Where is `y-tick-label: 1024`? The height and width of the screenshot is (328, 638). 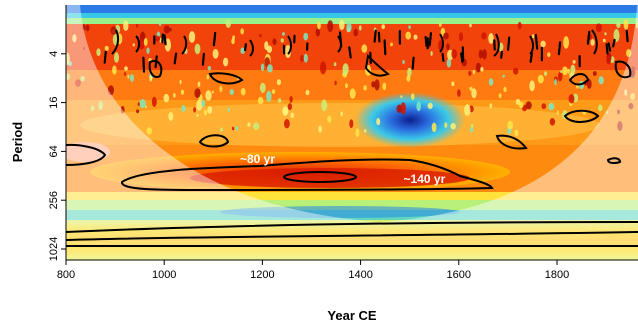 y-tick-label: 1024 is located at coordinates (54, 249).